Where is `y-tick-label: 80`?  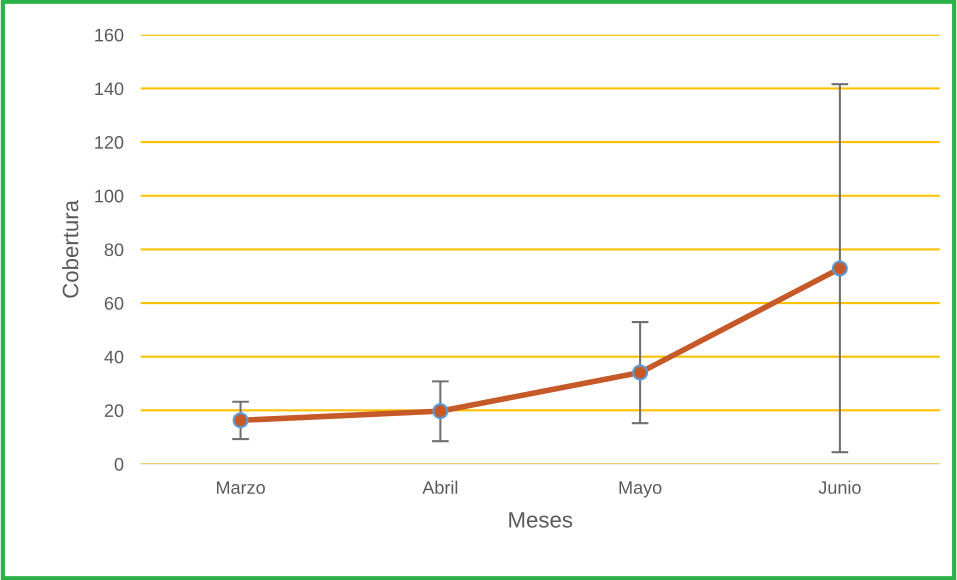
y-tick-label: 80 is located at coordinates (114, 249).